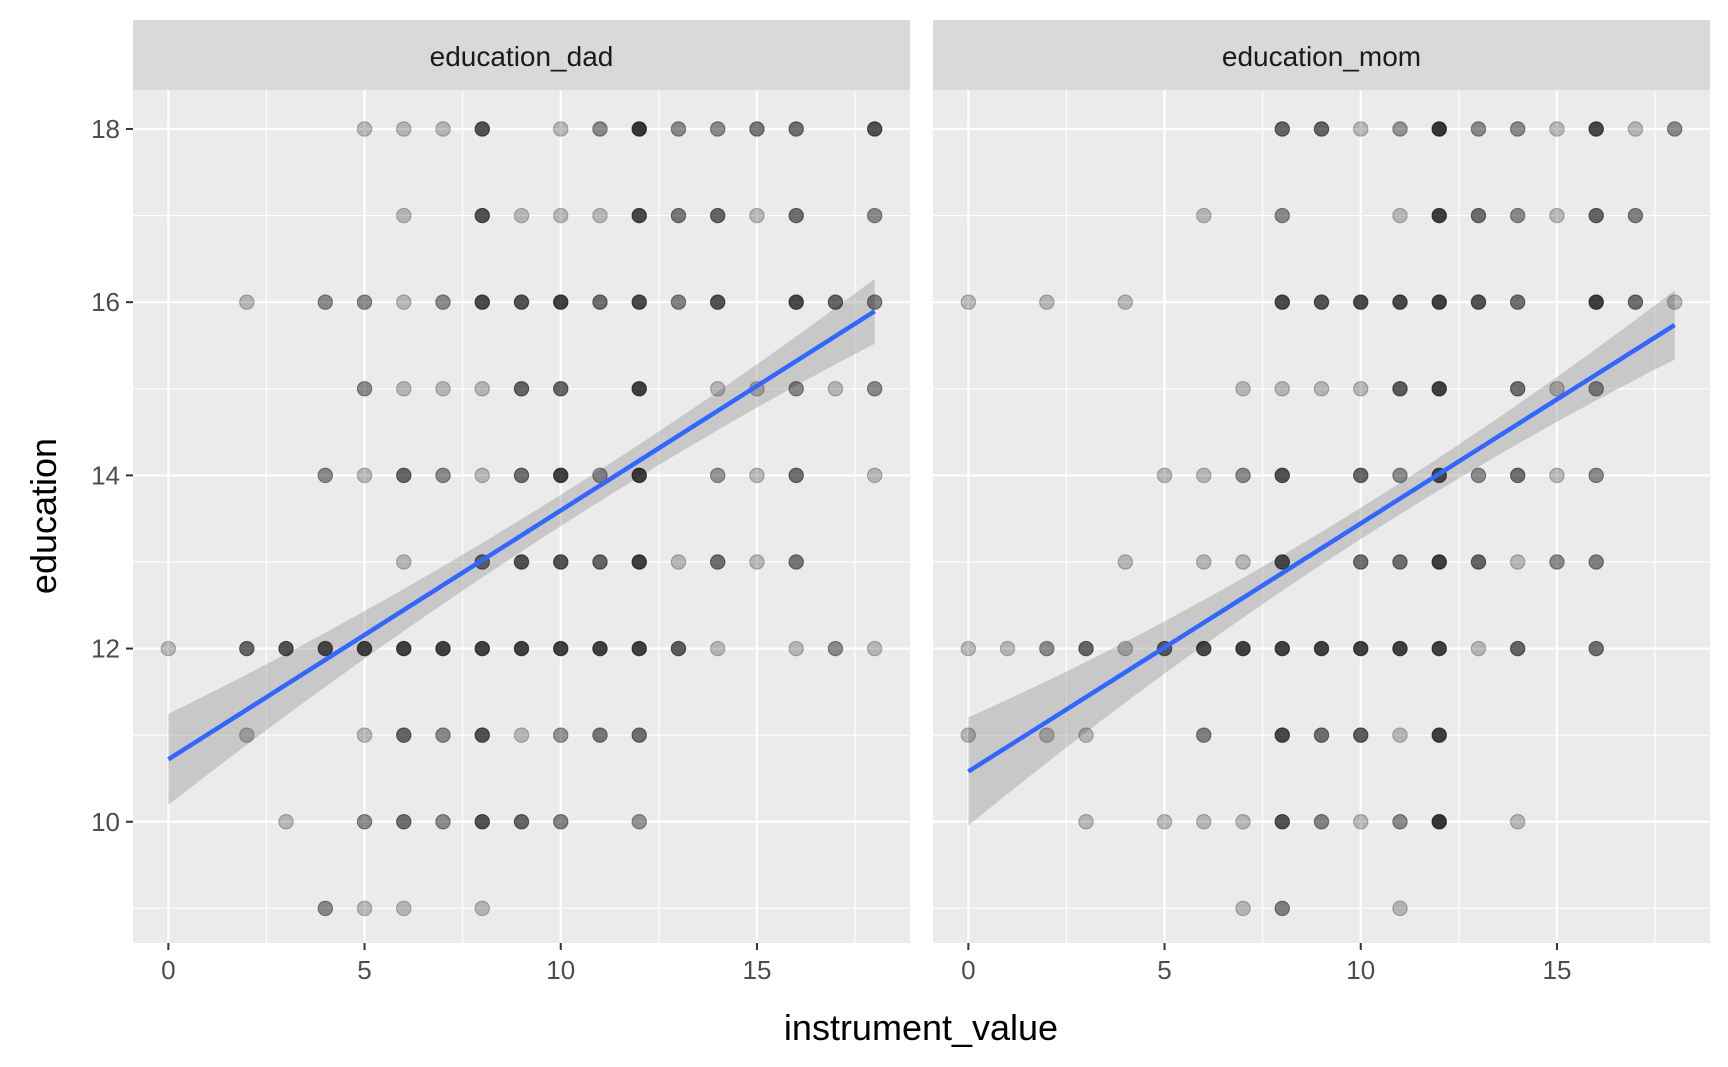  What do you see at coordinates (112, 475) in the screenshot?
I see `y-axis-ticks: 10 12 14 16 18` at bounding box center [112, 475].